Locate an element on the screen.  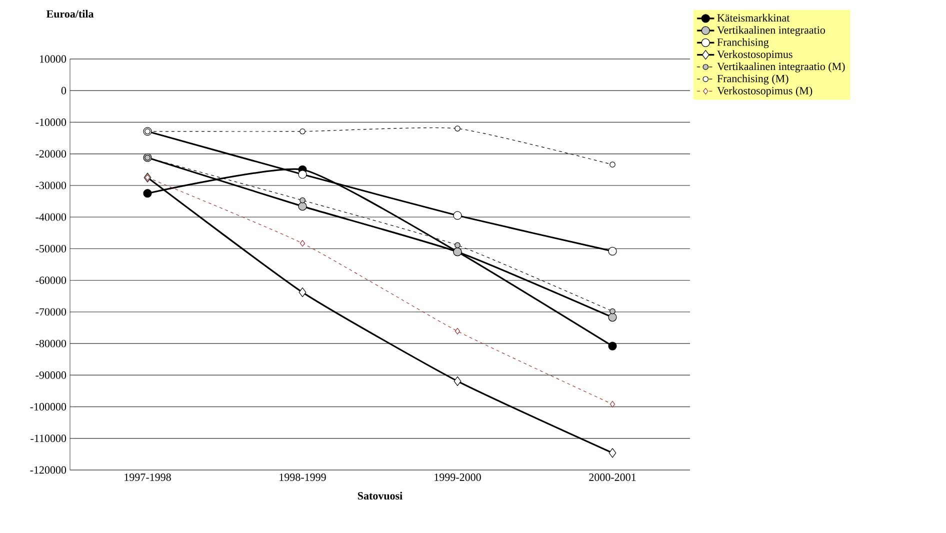
x-tick-label: 1997-1998 is located at coordinates (147, 477).